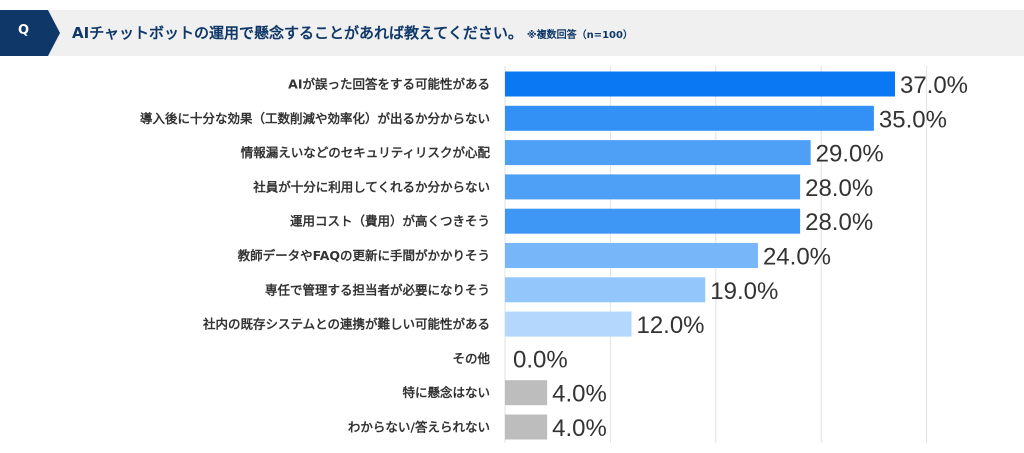 This screenshot has height=453, width=1024. Describe the element at coordinates (913, 119) in the screenshot. I see `data-label: 35.0%` at that location.